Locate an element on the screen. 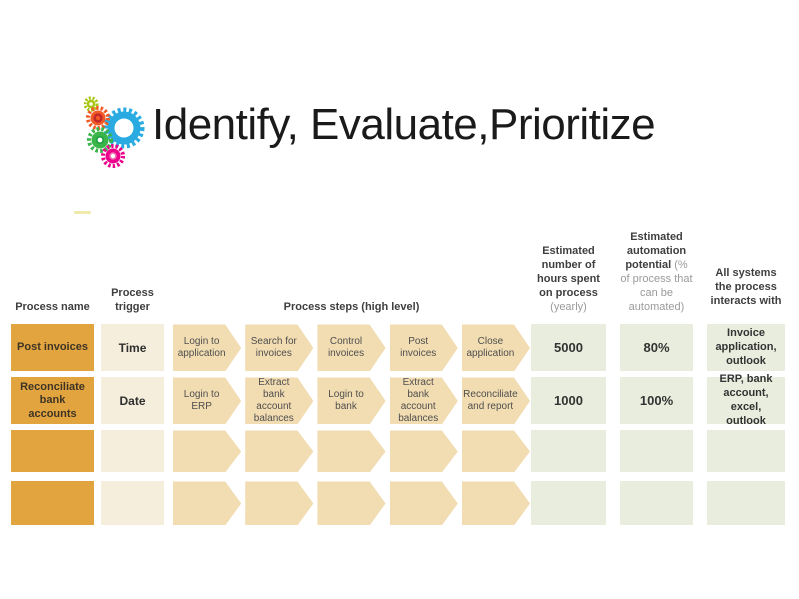  step-arrow: Control invoices is located at coordinates (351, 347).